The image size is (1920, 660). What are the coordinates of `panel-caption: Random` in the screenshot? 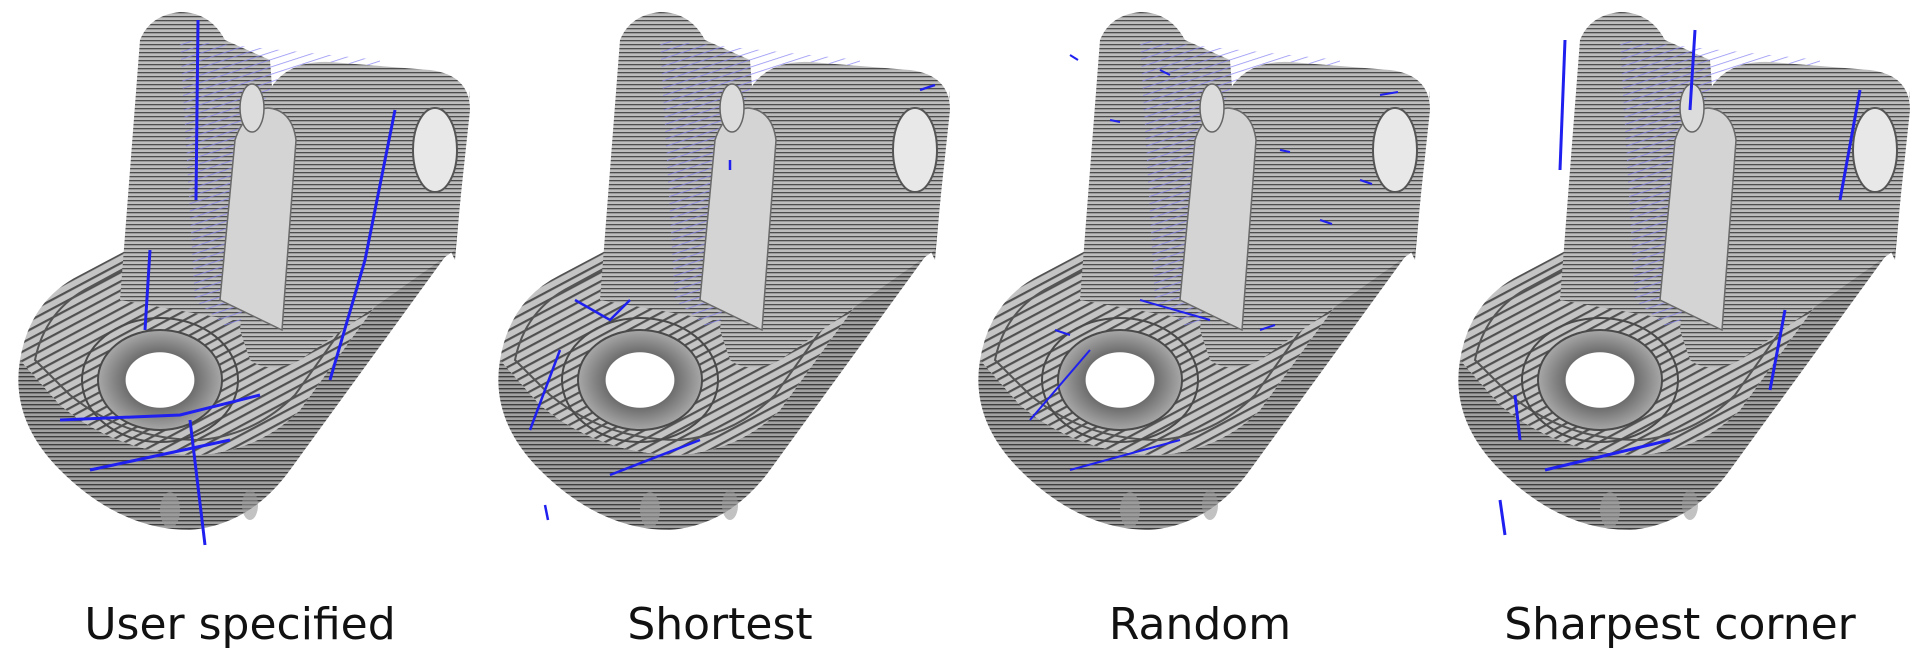 It's located at (1200, 624).